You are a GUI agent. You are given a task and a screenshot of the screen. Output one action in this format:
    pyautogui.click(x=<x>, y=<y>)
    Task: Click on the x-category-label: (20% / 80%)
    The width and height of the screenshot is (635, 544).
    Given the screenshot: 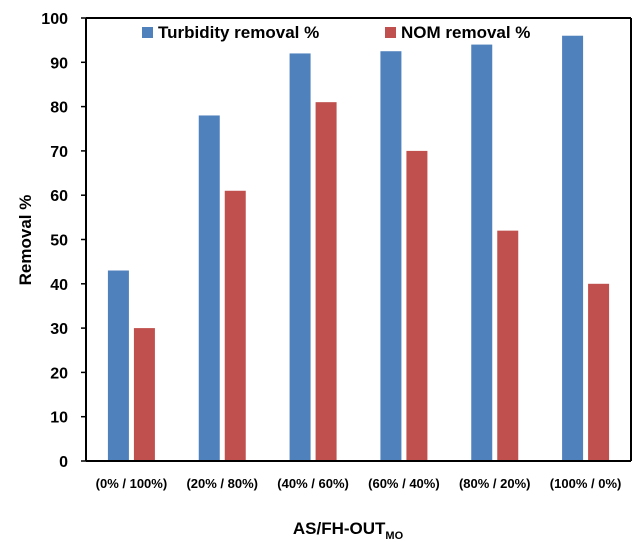 What is the action you would take?
    pyautogui.click(x=222, y=483)
    